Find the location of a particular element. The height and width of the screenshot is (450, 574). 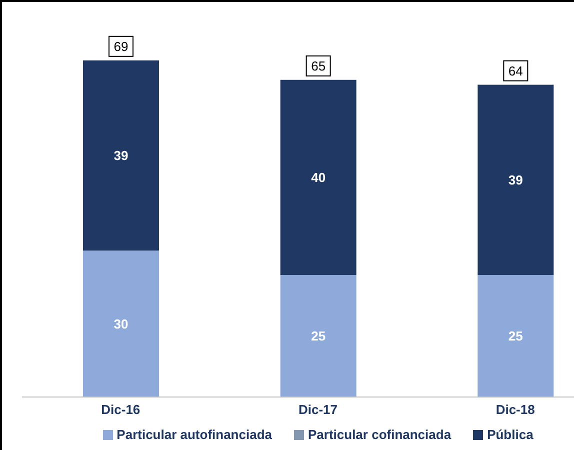

data-label: 40 is located at coordinates (318, 177).